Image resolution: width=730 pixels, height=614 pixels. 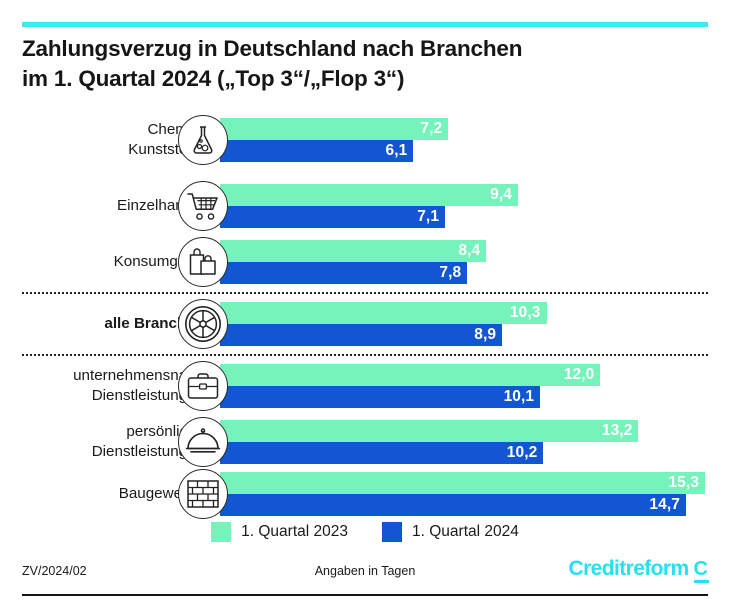 I want to click on bar-quartal-2024: 6,1, so click(x=317, y=151).